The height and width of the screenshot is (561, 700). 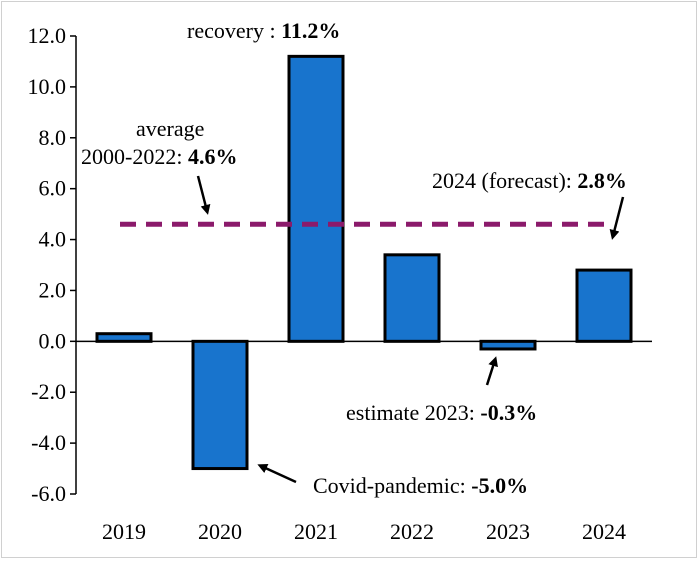 I want to click on estimate-arrow, so click(x=491, y=371).